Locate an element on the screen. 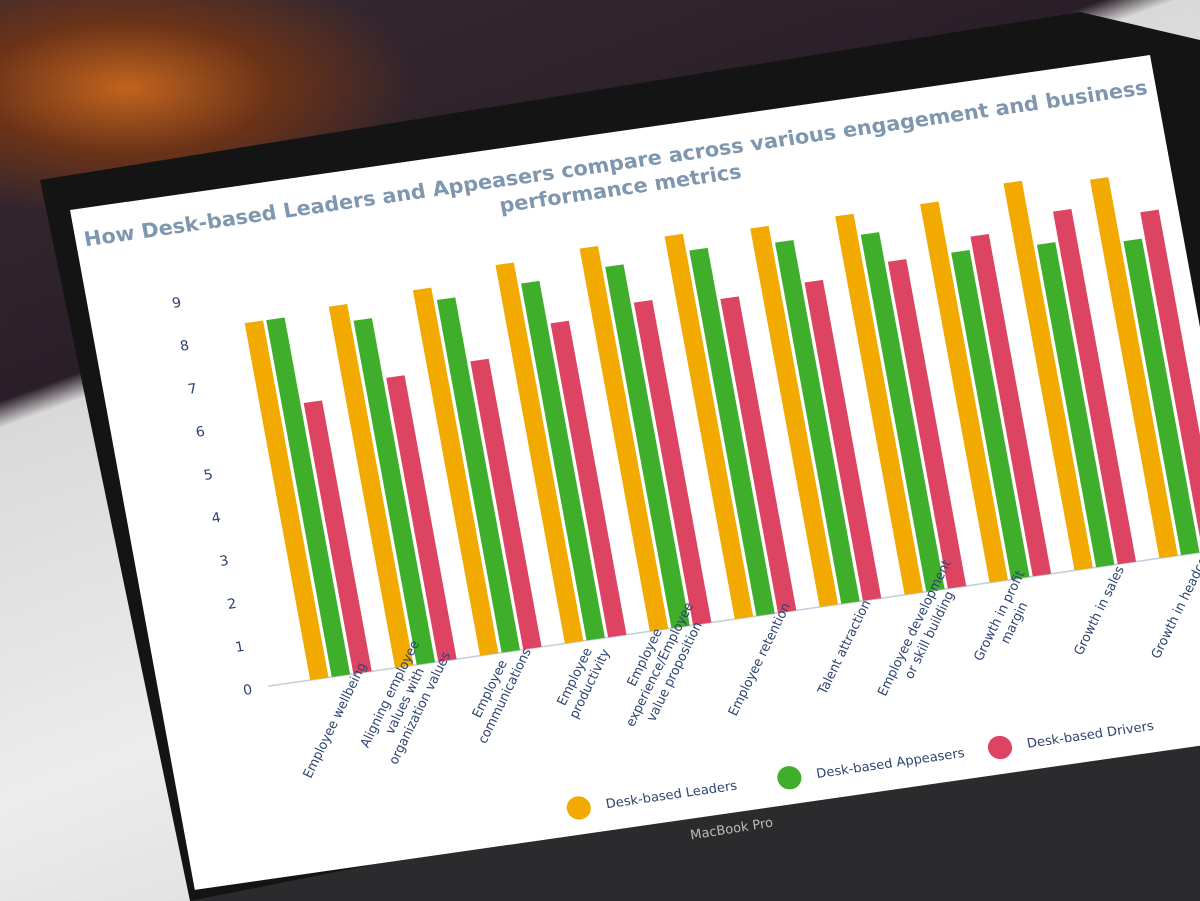 This screenshot has width=1200, height=901. x-tick-label: Growth in sales is located at coordinates (1099, 611).